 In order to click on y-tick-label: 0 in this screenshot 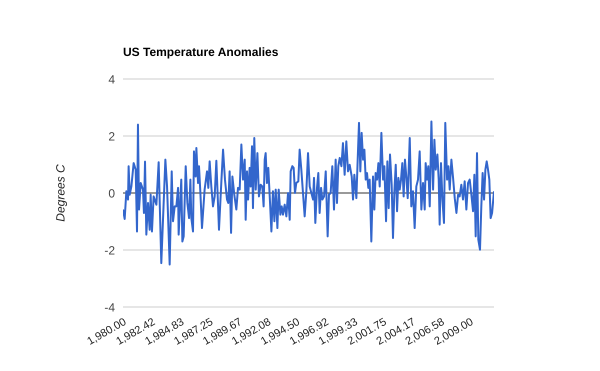, I will do `click(112, 193)`.